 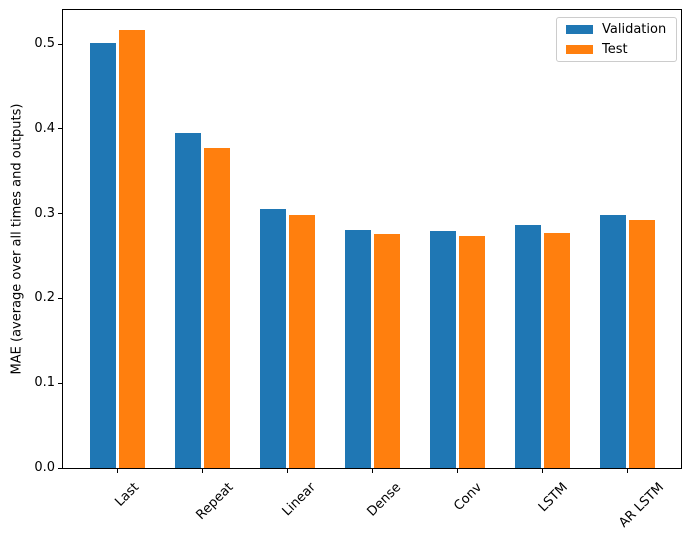 What do you see at coordinates (443, 349) in the screenshot?
I see `bar-validation-conv` at bounding box center [443, 349].